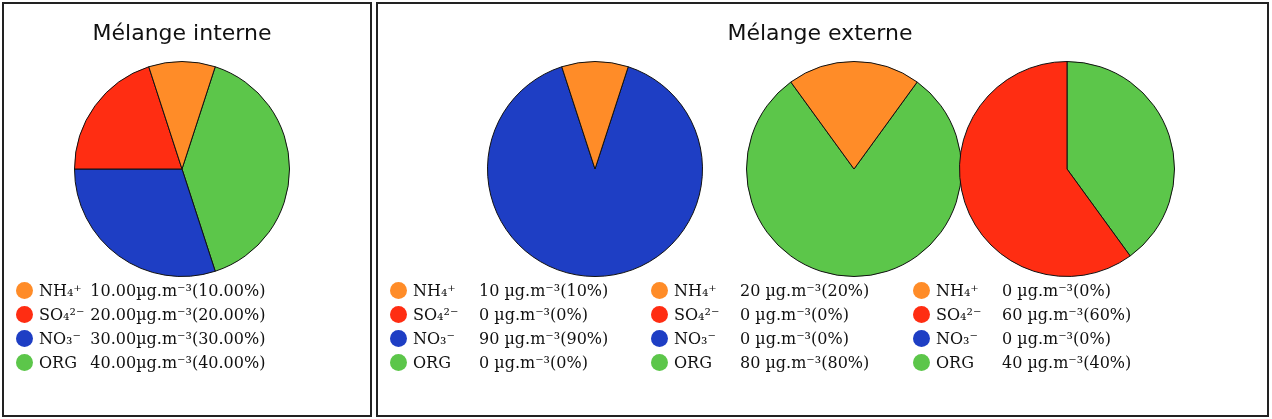 Image resolution: width=1272 pixels, height=419 pixels. What do you see at coordinates (805, 290) in the screenshot?
I see `data-label: 20 µg.m⁻³(20%)` at bounding box center [805, 290].